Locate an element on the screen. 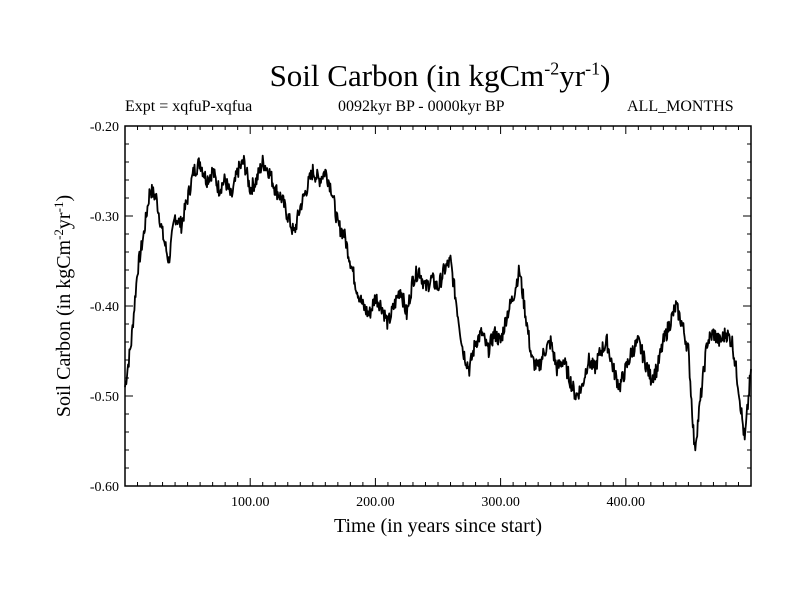  x-tick-label: 300.00 is located at coordinates (500, 502).